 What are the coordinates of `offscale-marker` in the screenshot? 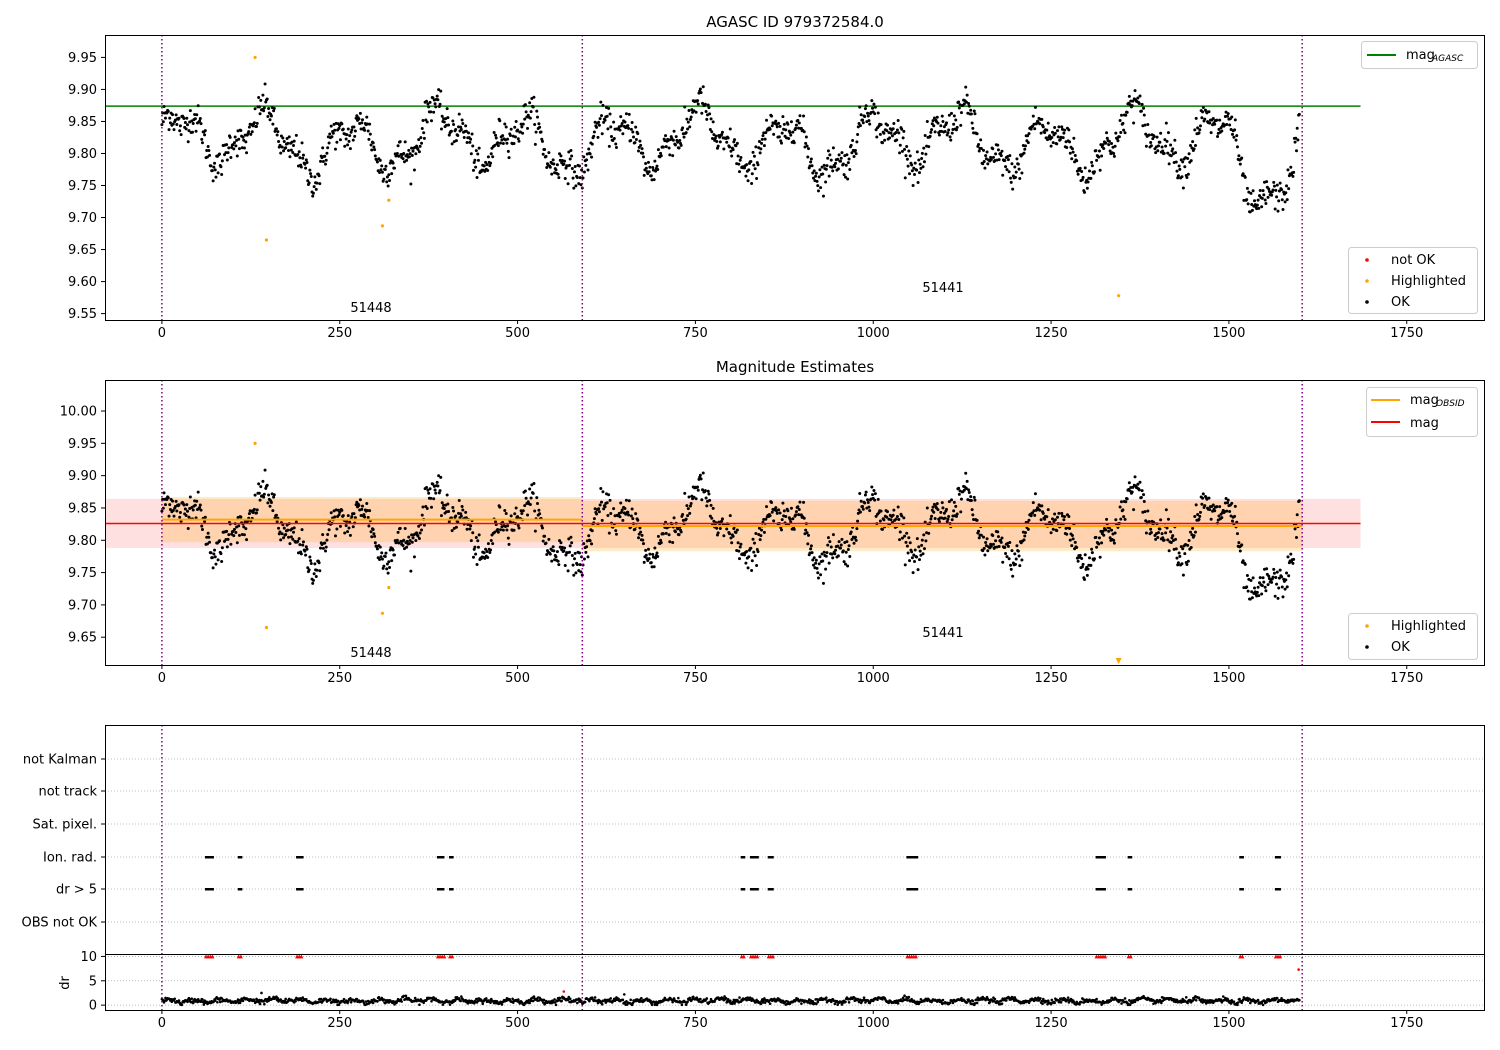 It's located at (1118, 661).